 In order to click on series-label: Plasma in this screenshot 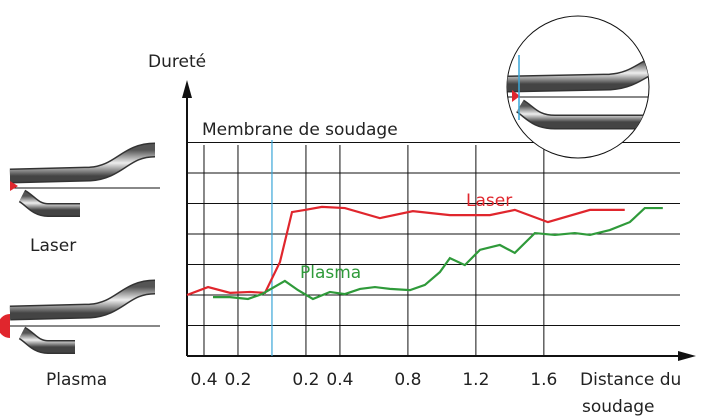, I will do `click(330, 273)`.